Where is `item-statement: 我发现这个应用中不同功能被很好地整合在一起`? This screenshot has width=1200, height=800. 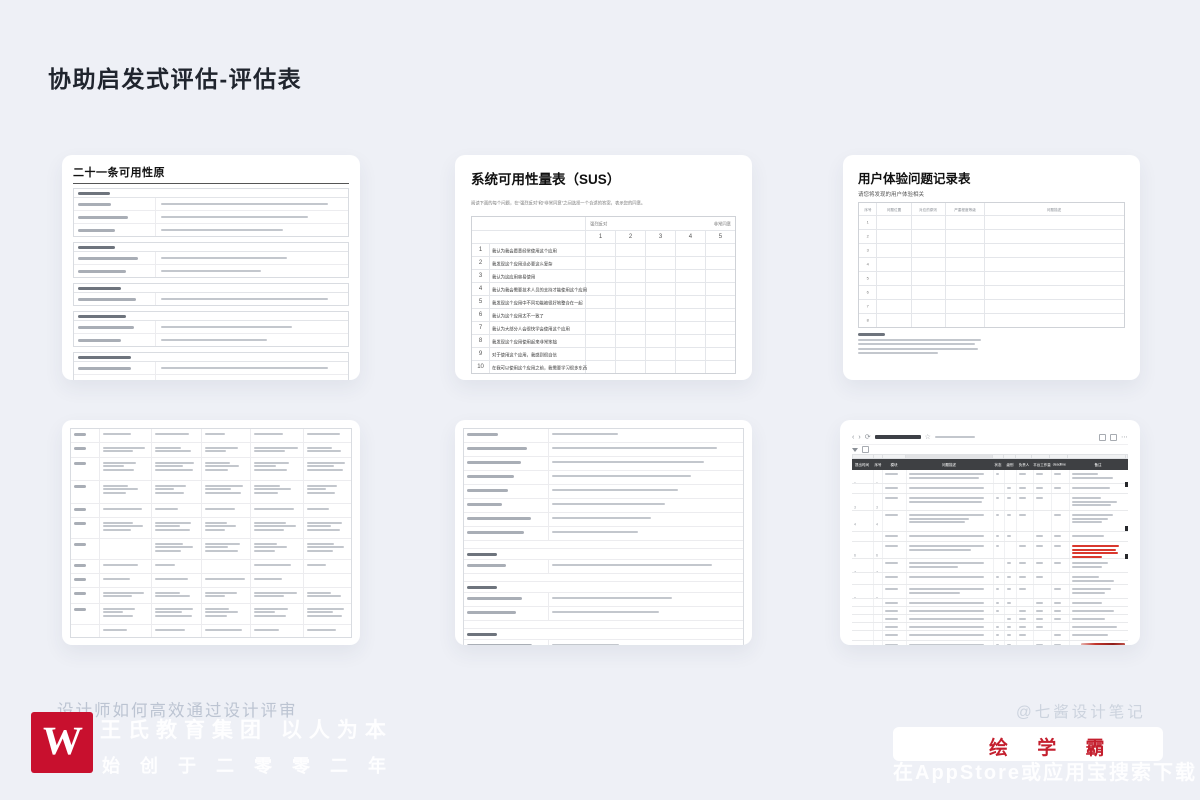
item-statement: 我发现这个应用中不同功能被很好地整合在一起 is located at coordinates (537, 303).